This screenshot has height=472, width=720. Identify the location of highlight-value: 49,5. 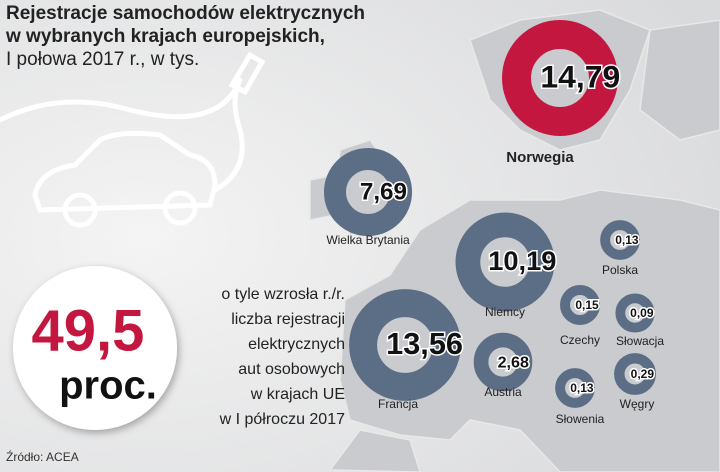
(88, 330).